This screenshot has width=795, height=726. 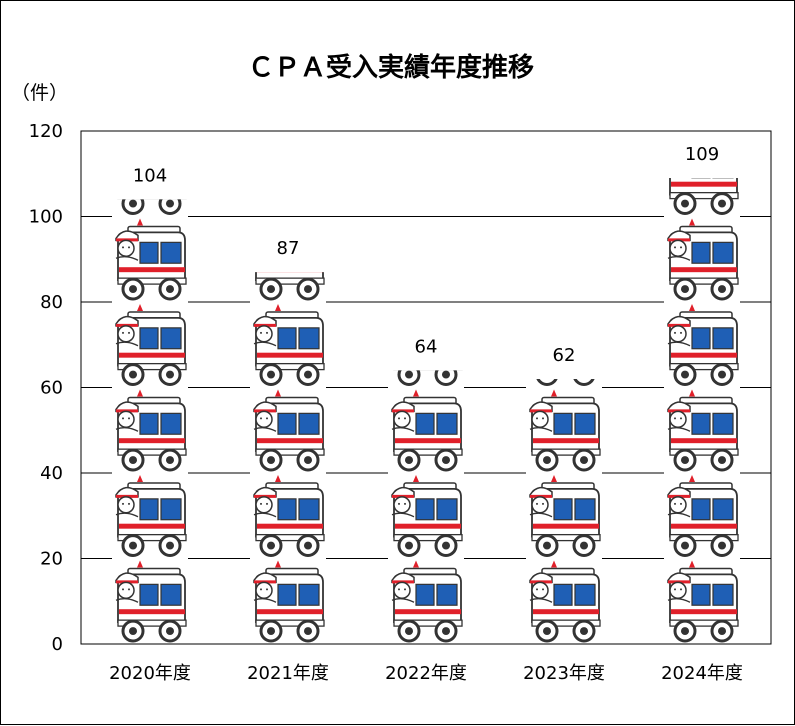 I want to click on y-tick-label: 120, so click(x=46, y=131).